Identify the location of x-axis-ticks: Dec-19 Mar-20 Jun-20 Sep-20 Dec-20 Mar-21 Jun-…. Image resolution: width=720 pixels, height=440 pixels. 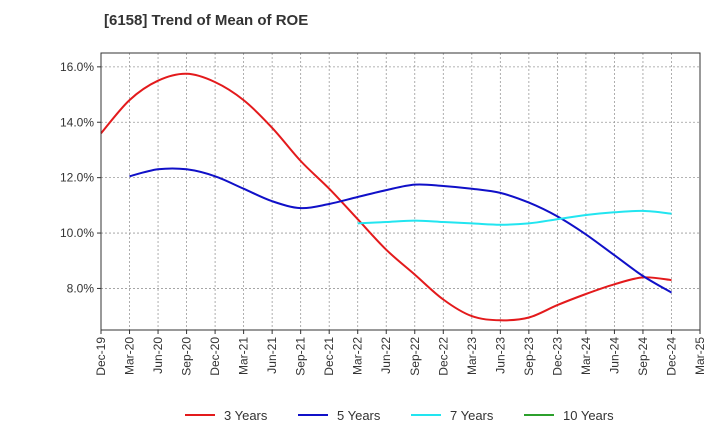
(400, 353).